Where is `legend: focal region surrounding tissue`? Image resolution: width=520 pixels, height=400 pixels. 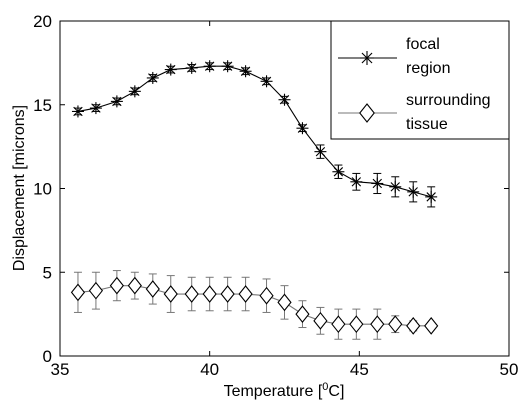 legend: focal region surrounding tissue is located at coordinates (420, 80).